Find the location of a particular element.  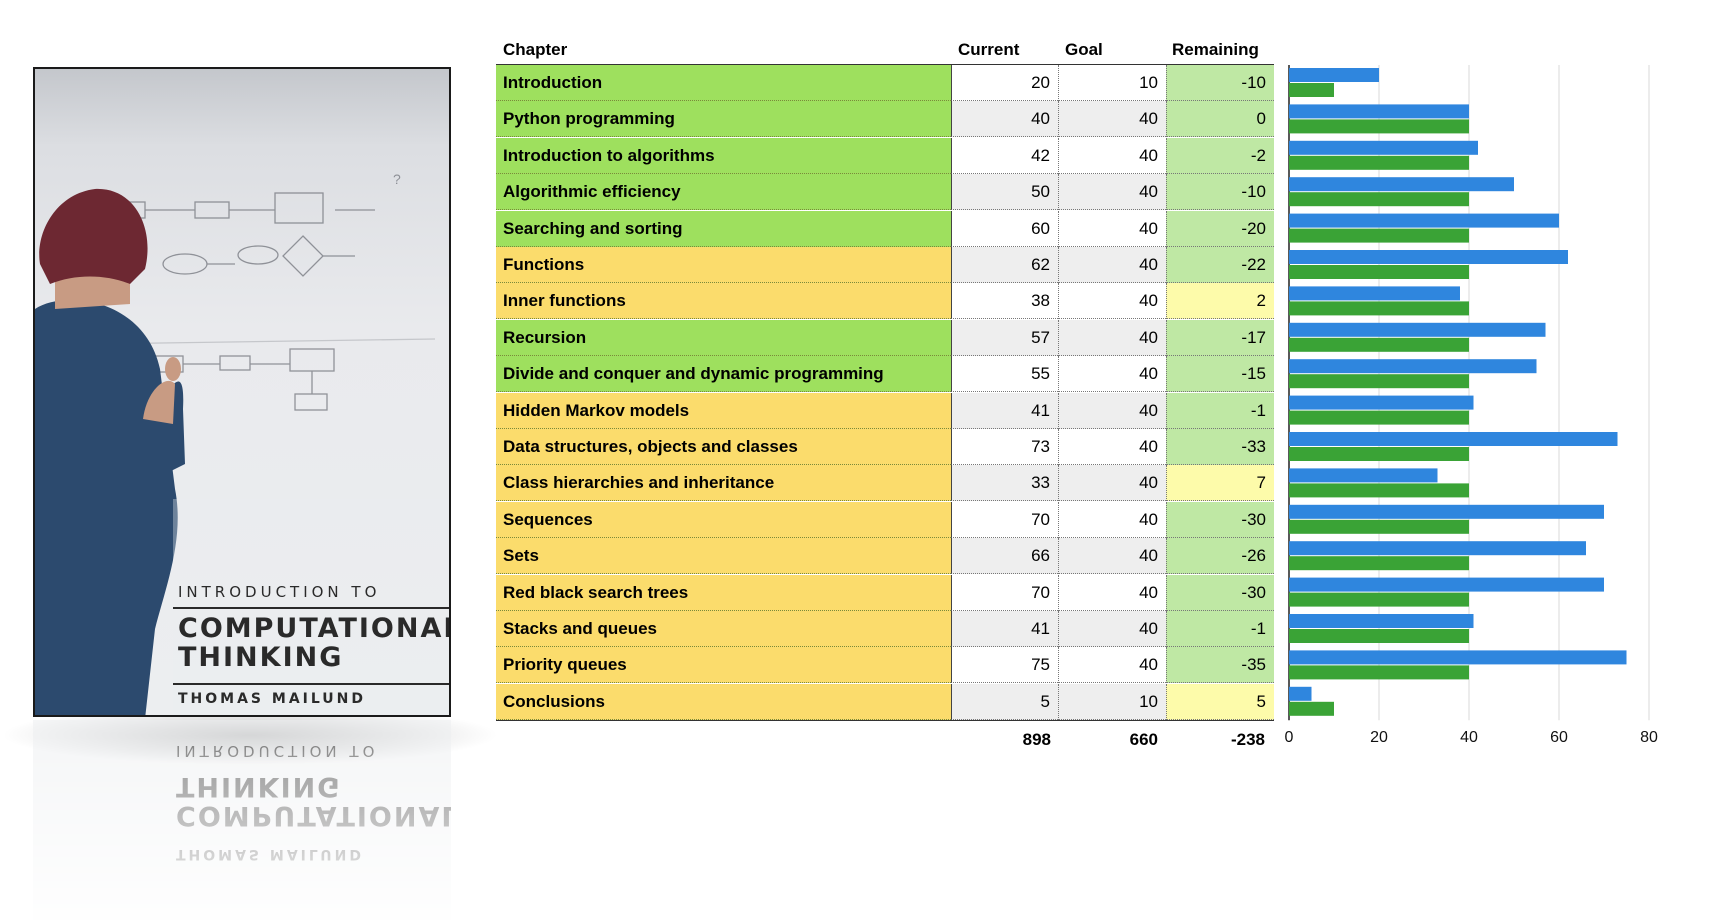

current-cell: 55 is located at coordinates (1004, 374).